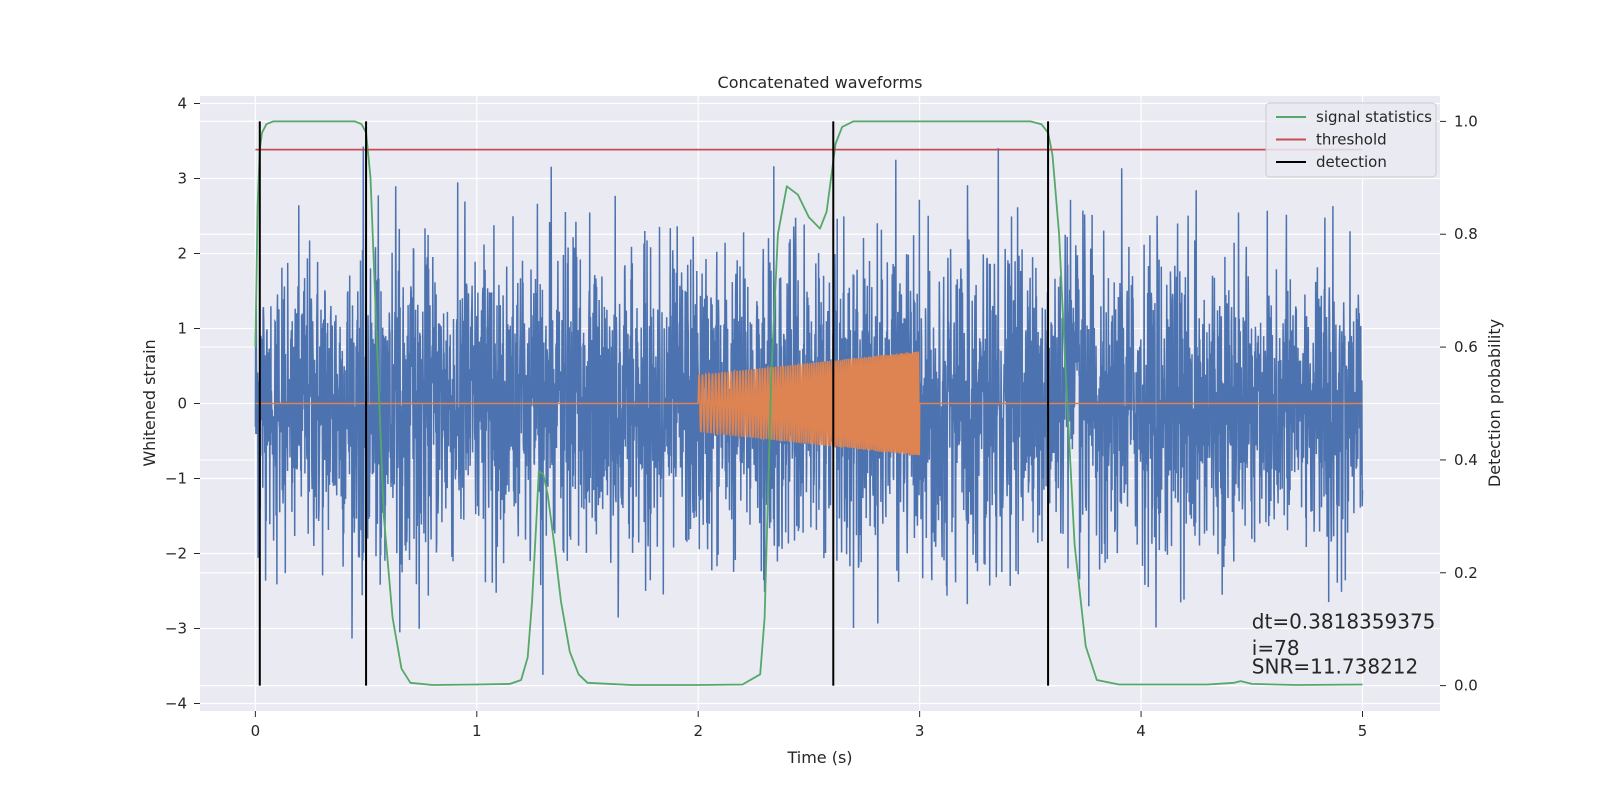 The height and width of the screenshot is (800, 1600). I want to click on chart-title: Concatenated waveforms, so click(820, 82).